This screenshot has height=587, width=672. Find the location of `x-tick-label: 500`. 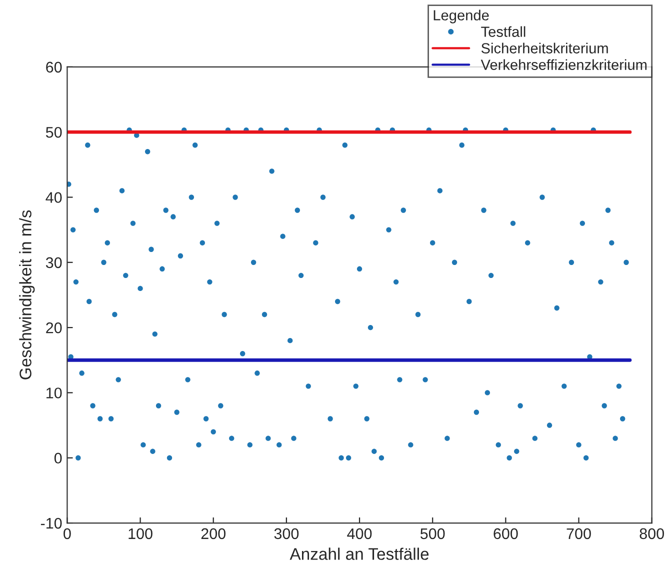

x-tick-label: 500 is located at coordinates (432, 534).